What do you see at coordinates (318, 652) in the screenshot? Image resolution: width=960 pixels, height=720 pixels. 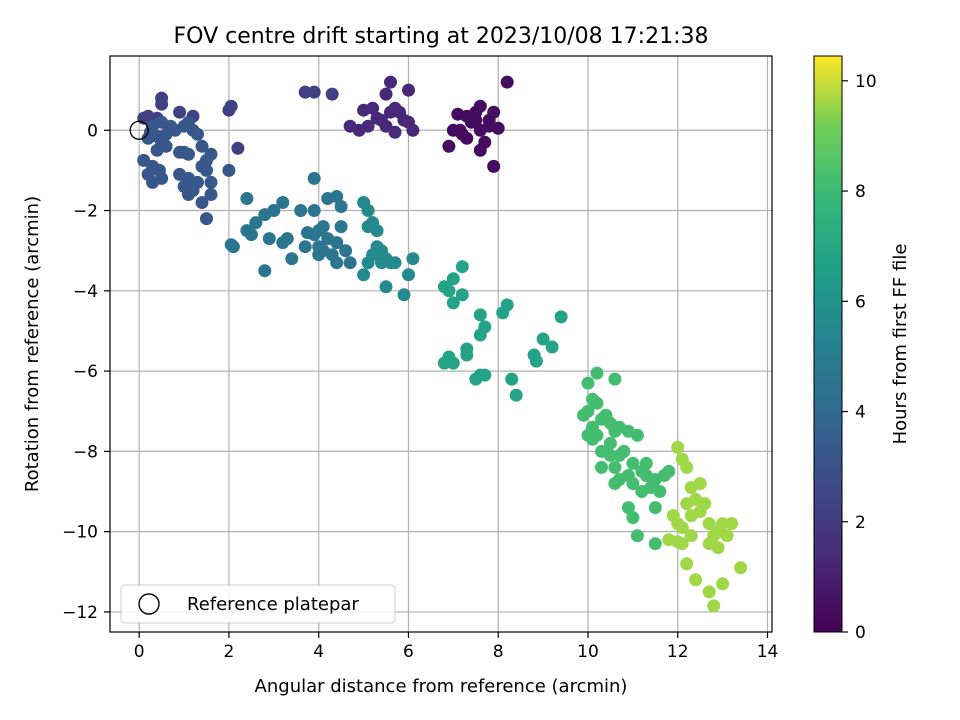 I see `x-tick-label: 4` at bounding box center [318, 652].